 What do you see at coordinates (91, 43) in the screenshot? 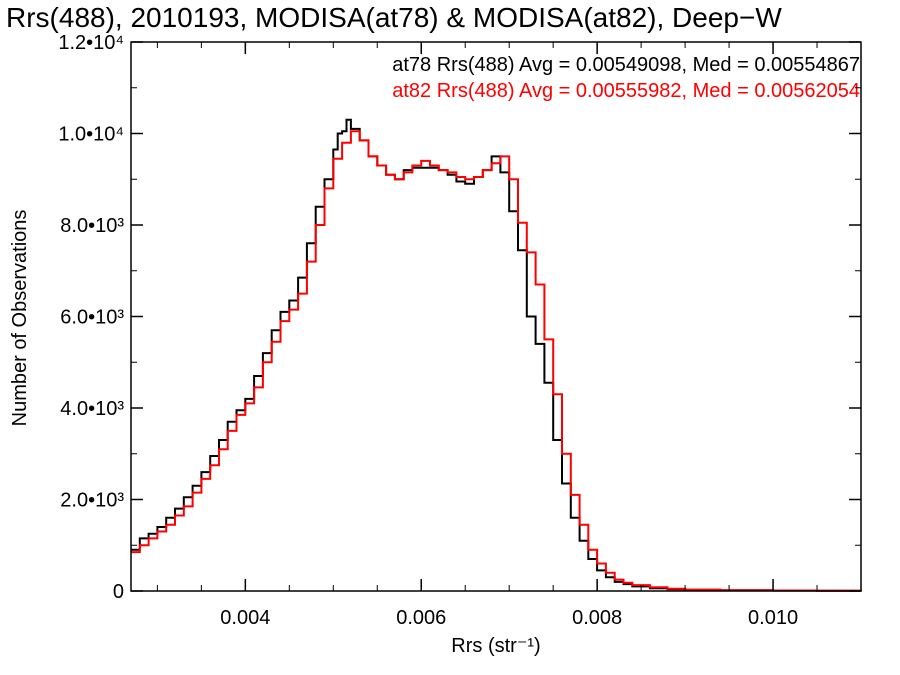
I see `y-tick-label: 1.2•10⁴` at bounding box center [91, 43].